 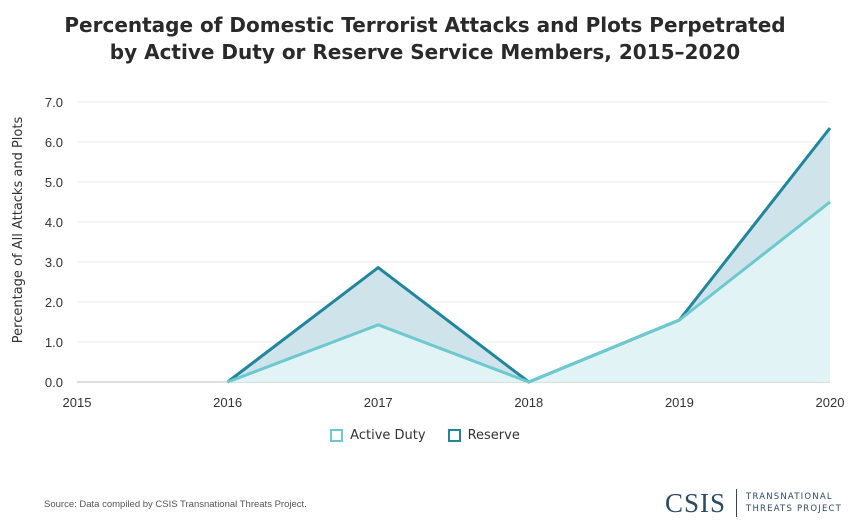 I want to click on legend: Active Duty Reserve, so click(x=425, y=435).